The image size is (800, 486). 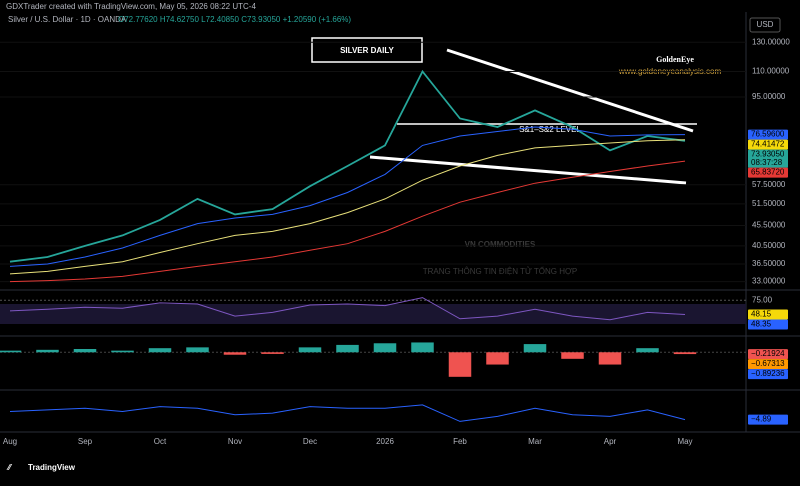 What do you see at coordinates (684, 441) in the screenshot?
I see `x-tick-label: May` at bounding box center [684, 441].